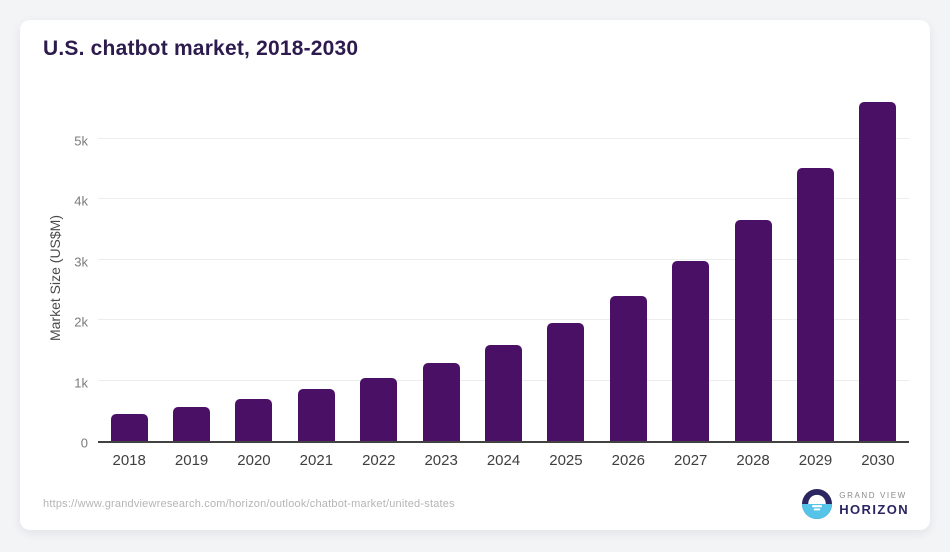 The height and width of the screenshot is (552, 950). Describe the element at coordinates (129, 460) in the screenshot. I see `x-axis-label-2018: 2018` at that location.